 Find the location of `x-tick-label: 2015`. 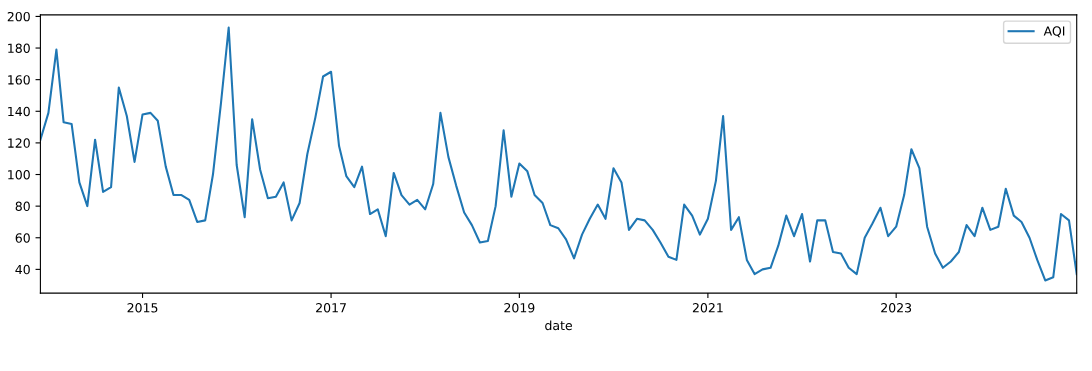

x-tick-label: 2015 is located at coordinates (142, 308).